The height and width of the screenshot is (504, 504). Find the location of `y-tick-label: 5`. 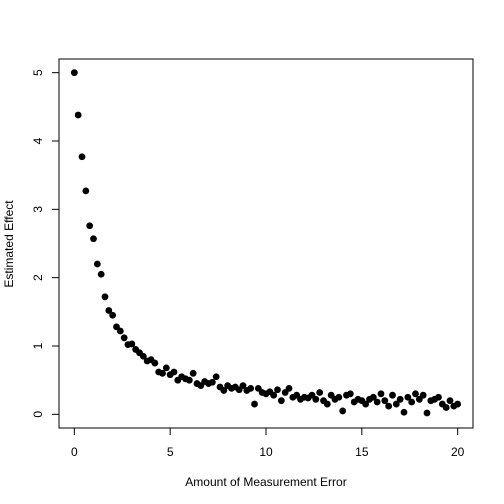

y-tick-label: 5 is located at coordinates (38, 72).